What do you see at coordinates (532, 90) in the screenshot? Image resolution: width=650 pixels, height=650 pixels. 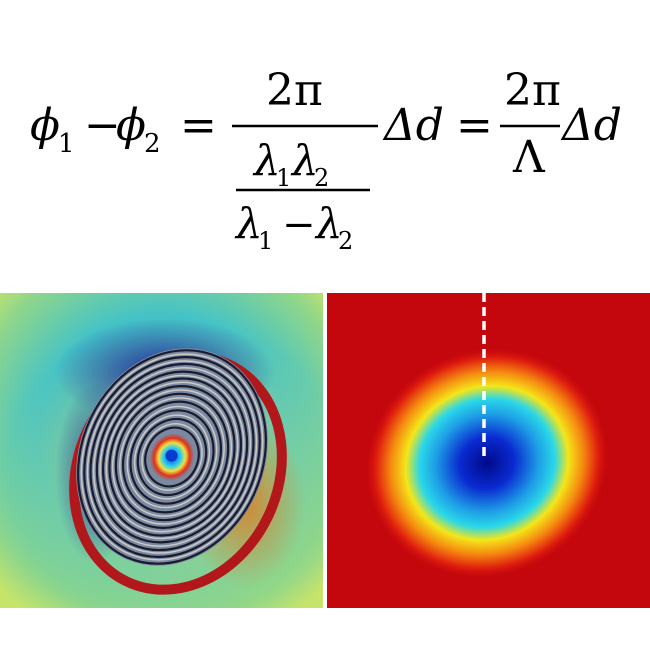 I see `numerator-two-pi-2: 2π` at bounding box center [532, 90].